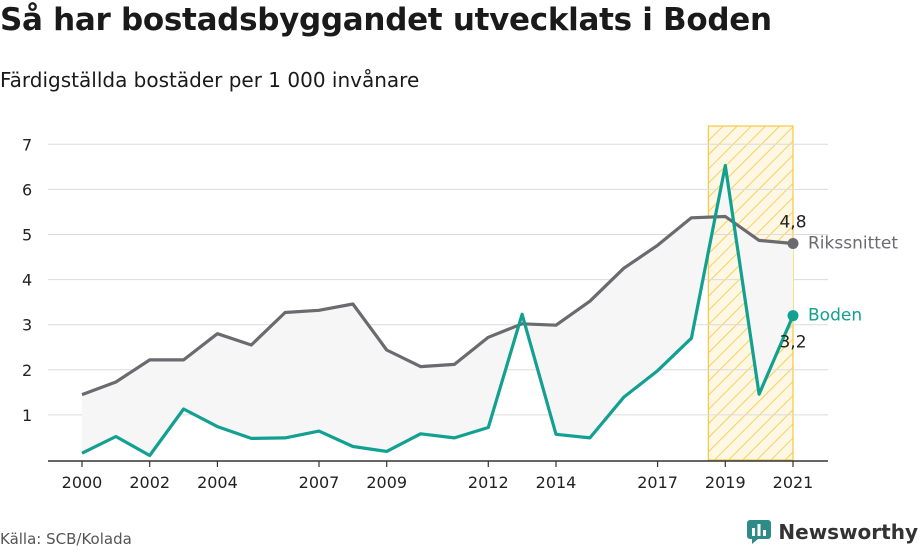 This screenshot has width=920, height=552. I want to click on series-endpoint-rikssnittet, so click(793, 244).